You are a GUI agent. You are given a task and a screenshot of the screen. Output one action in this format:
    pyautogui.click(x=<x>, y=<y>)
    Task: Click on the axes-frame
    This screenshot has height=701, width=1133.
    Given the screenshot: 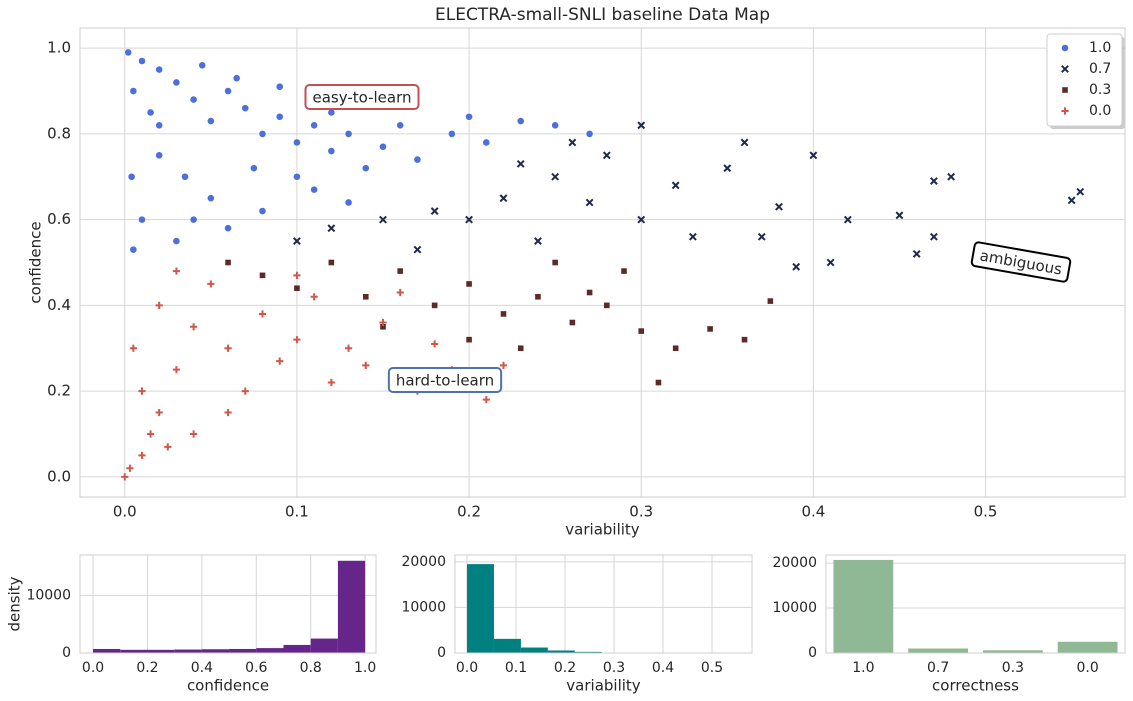 What is the action you would take?
    pyautogui.click(x=228, y=604)
    